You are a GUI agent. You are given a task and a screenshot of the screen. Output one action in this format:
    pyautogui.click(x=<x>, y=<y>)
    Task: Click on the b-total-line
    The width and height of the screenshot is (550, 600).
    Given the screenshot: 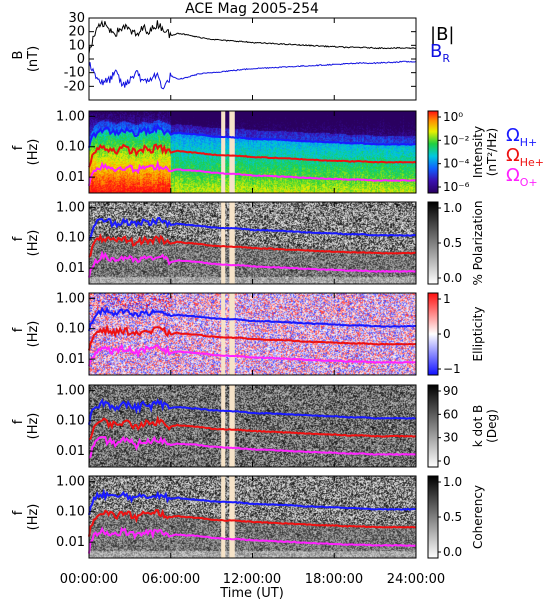 What is the action you would take?
    pyautogui.click(x=252, y=36)
    